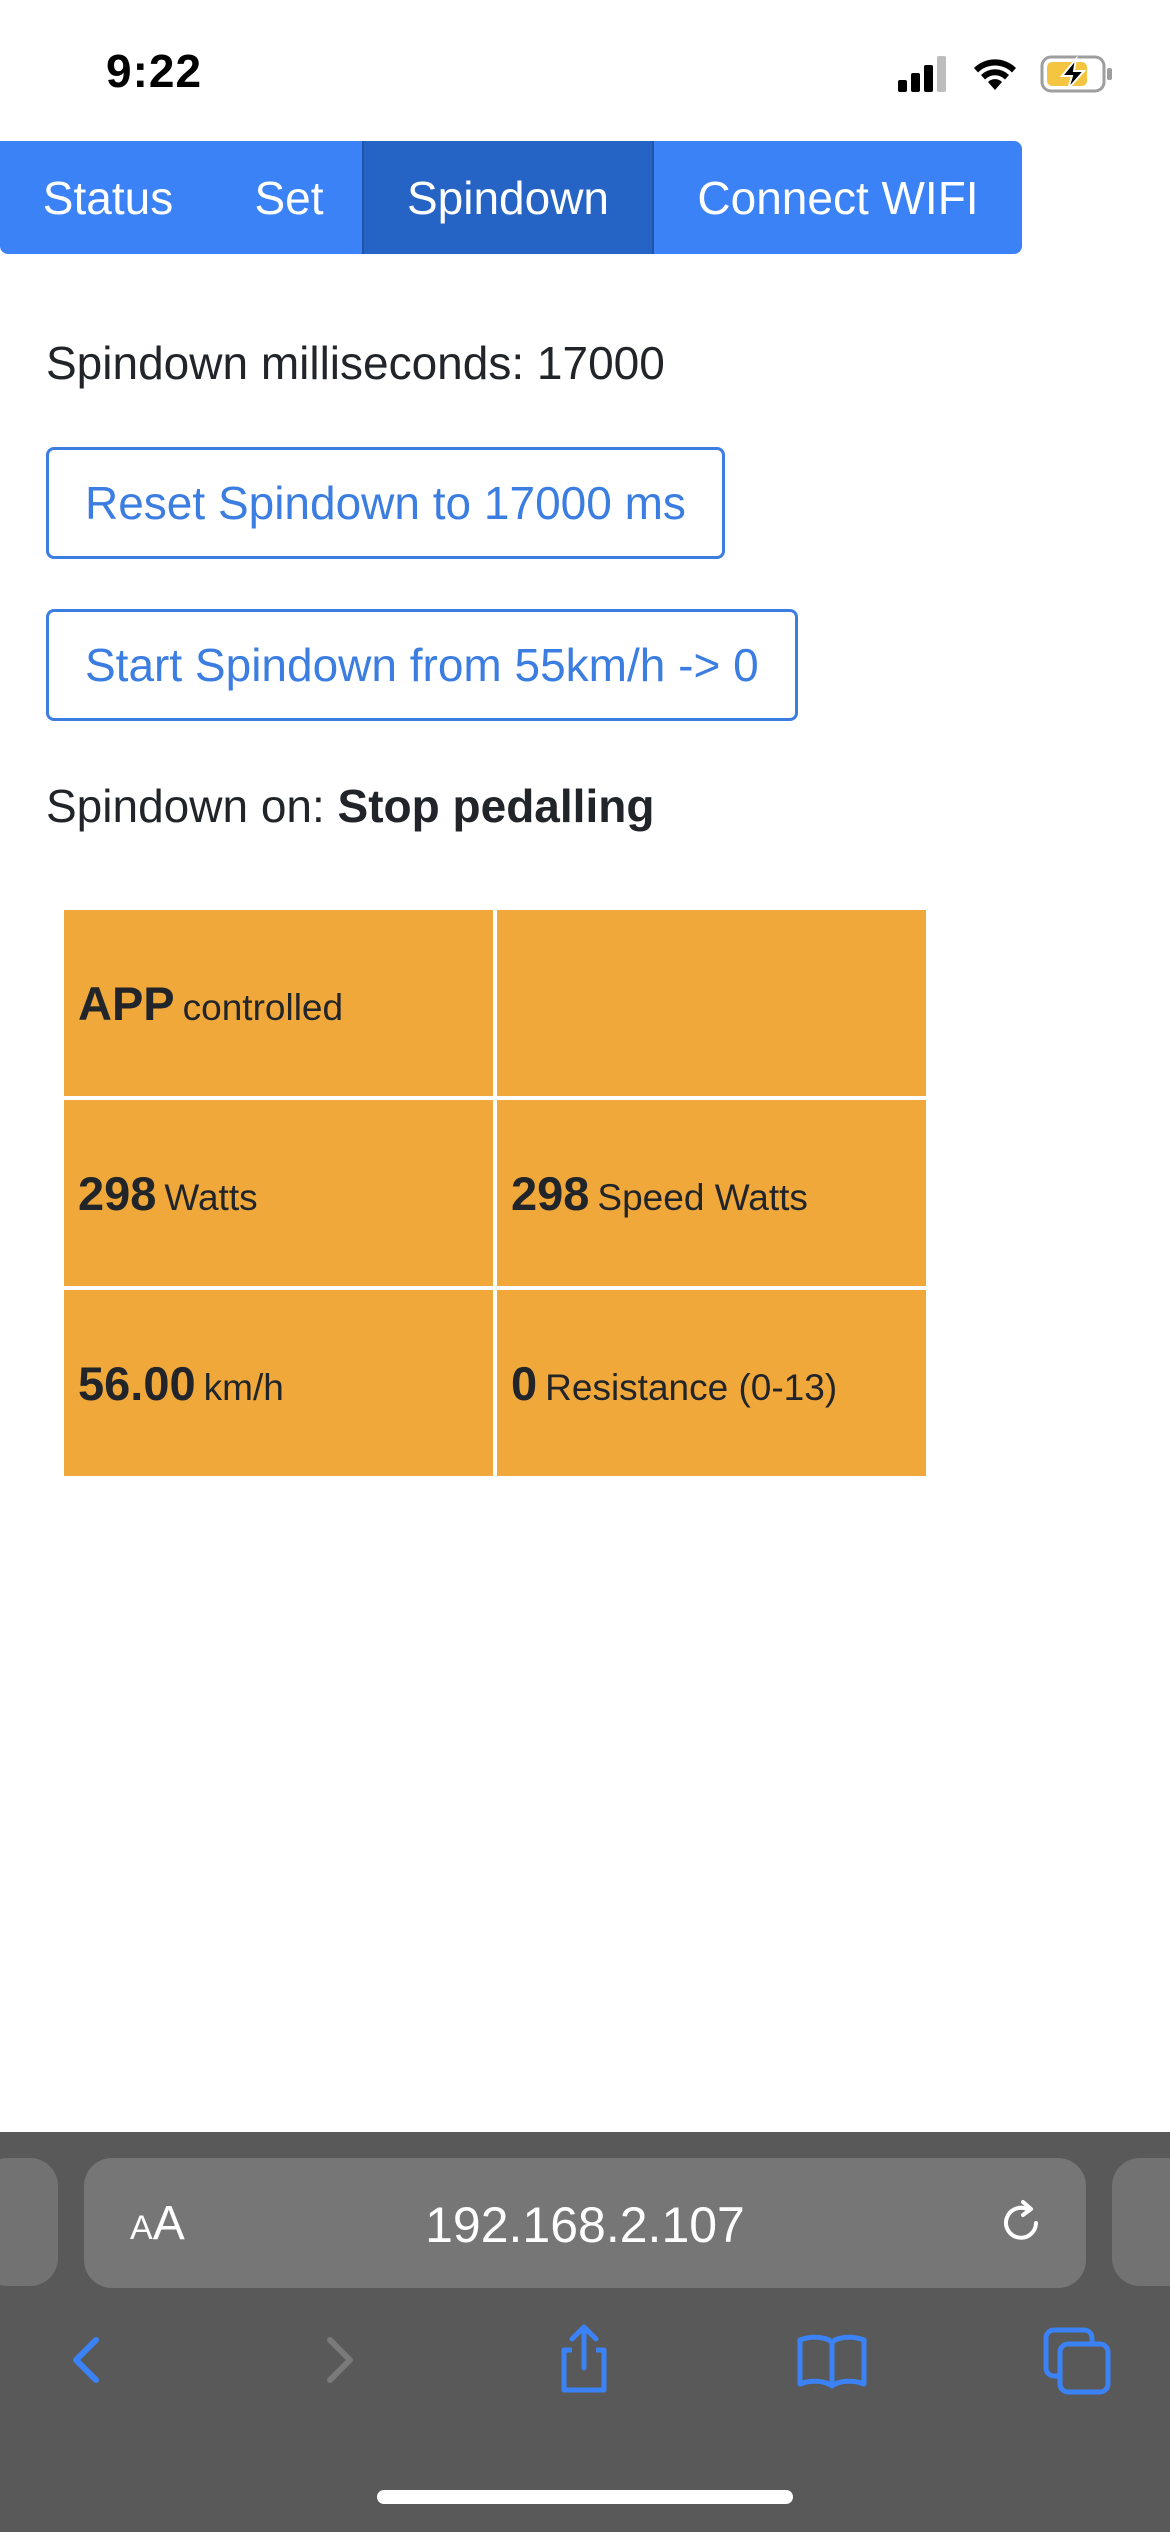 This screenshot has height=2532, width=1170. What do you see at coordinates (702, 1197) in the screenshot?
I see `metric-unit: Speed Watts` at bounding box center [702, 1197].